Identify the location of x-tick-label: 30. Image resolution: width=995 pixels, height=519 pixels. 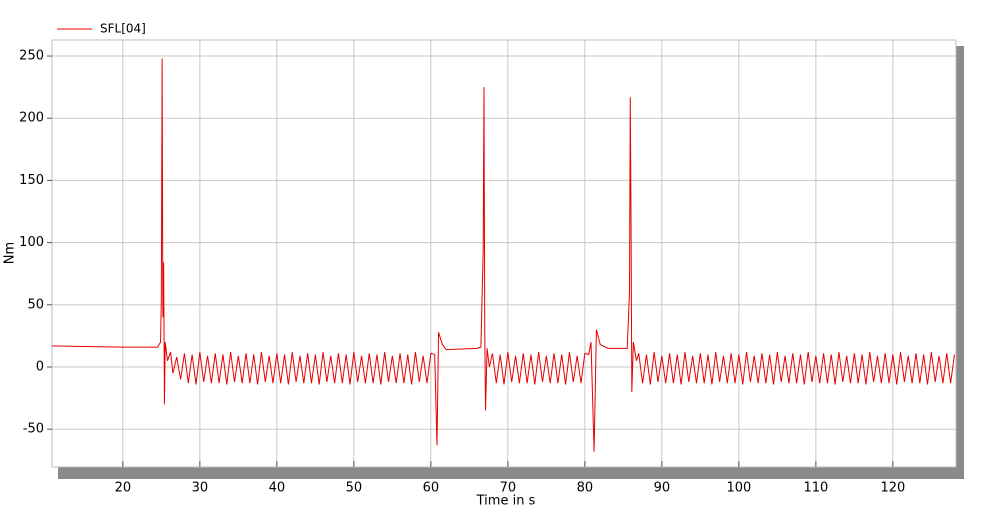
(200, 488).